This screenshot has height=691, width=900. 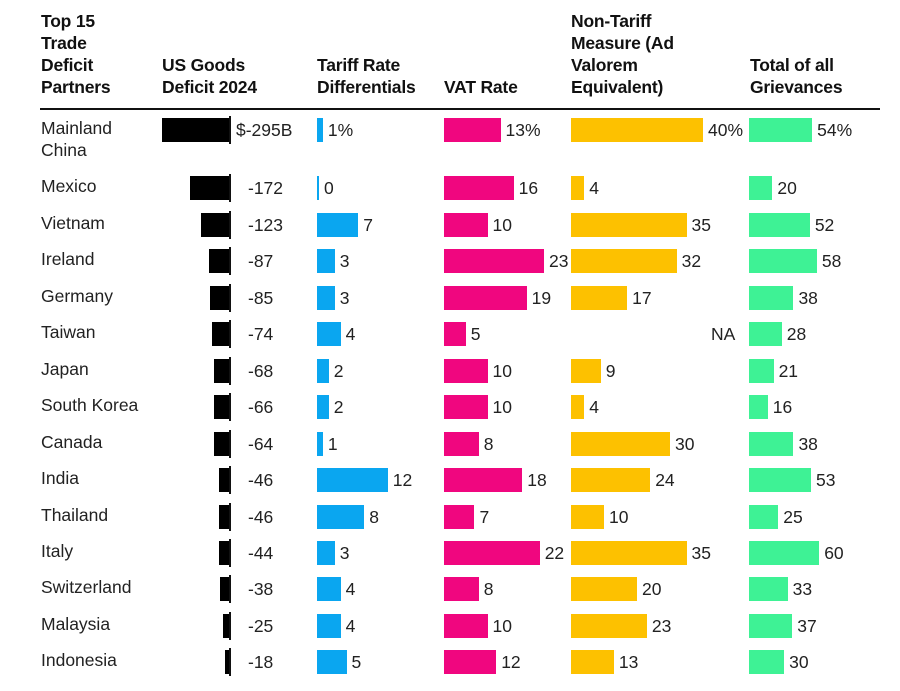 What do you see at coordinates (610, 371) in the screenshot?
I see `ntm-value: 9` at bounding box center [610, 371].